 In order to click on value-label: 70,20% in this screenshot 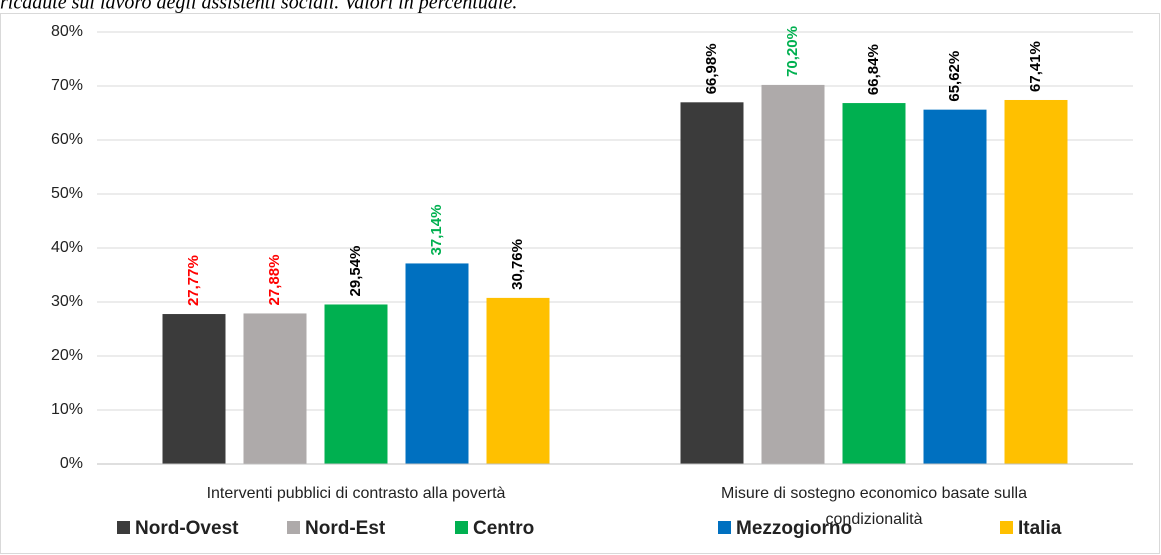, I will do `click(792, 51)`.